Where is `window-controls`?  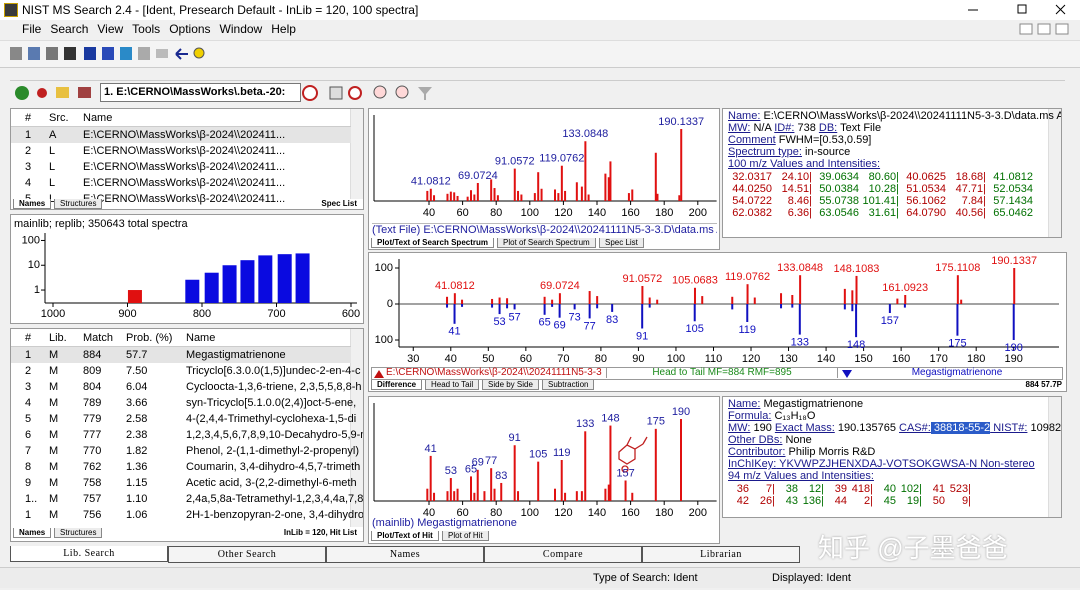 window-controls is located at coordinates (1020, 10).